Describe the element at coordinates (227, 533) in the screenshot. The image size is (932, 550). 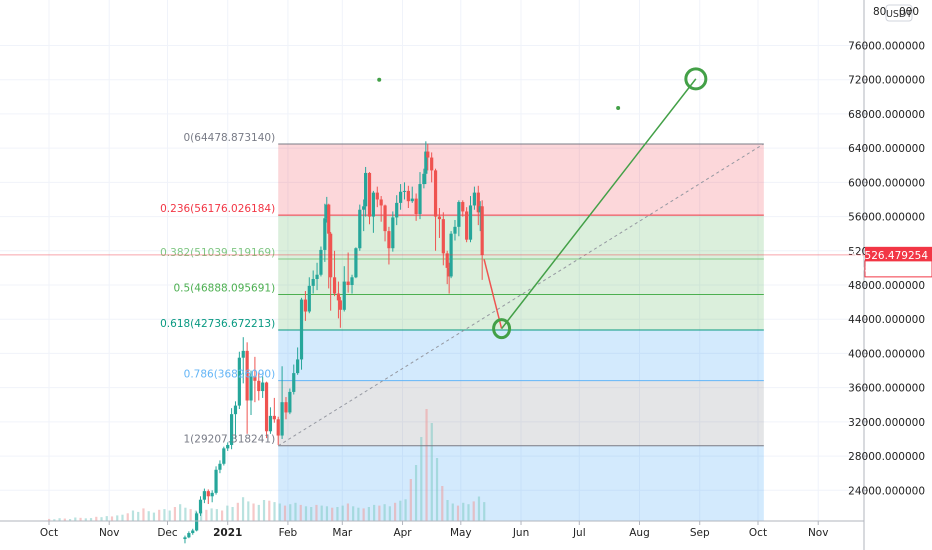
I see `time-tick-label: 2021` at that location.